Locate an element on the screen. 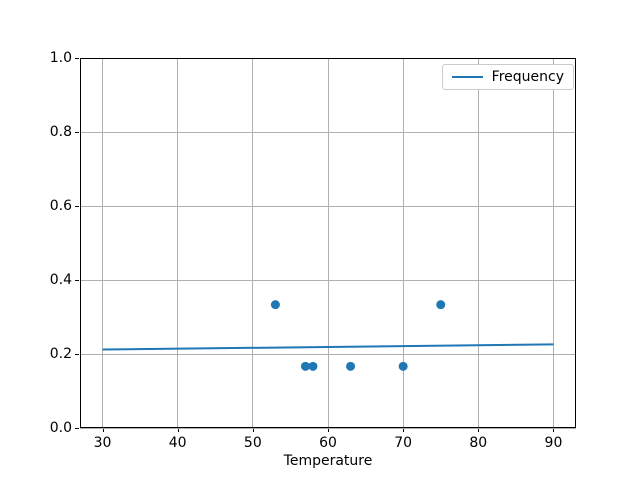 The height and width of the screenshot is (480, 640). legend: Frequency is located at coordinates (507, 77).